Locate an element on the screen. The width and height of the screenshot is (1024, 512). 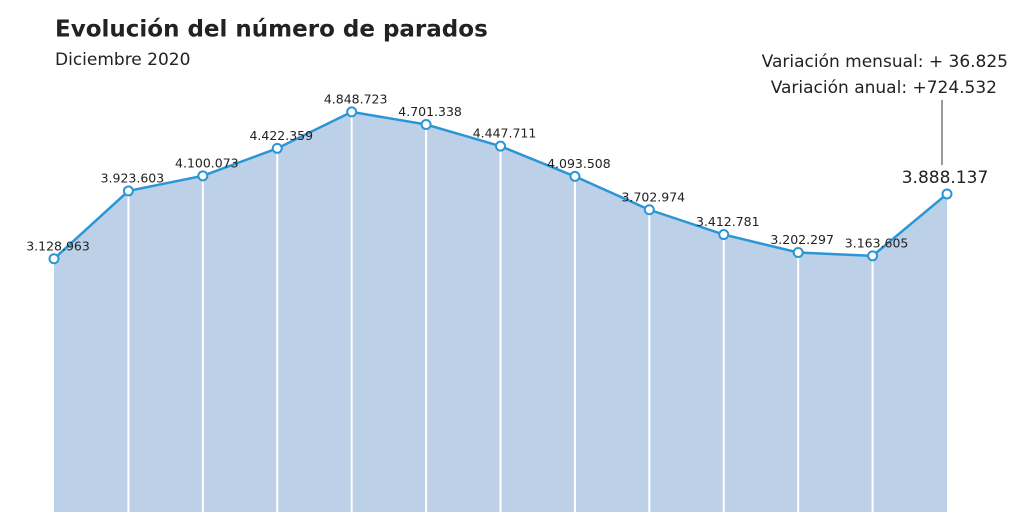
value-label: 3.163.605 is located at coordinates (877, 242).